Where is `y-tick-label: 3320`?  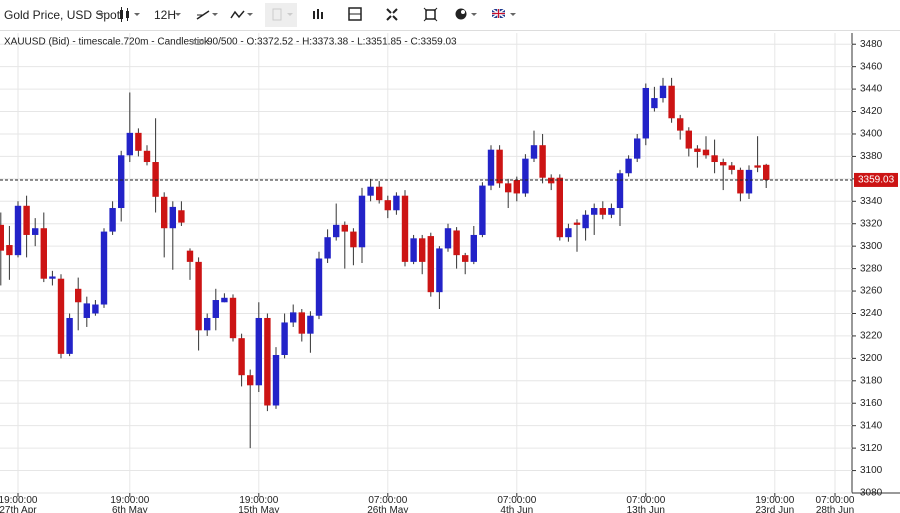
y-tick-label: 3320 is located at coordinates (871, 223).